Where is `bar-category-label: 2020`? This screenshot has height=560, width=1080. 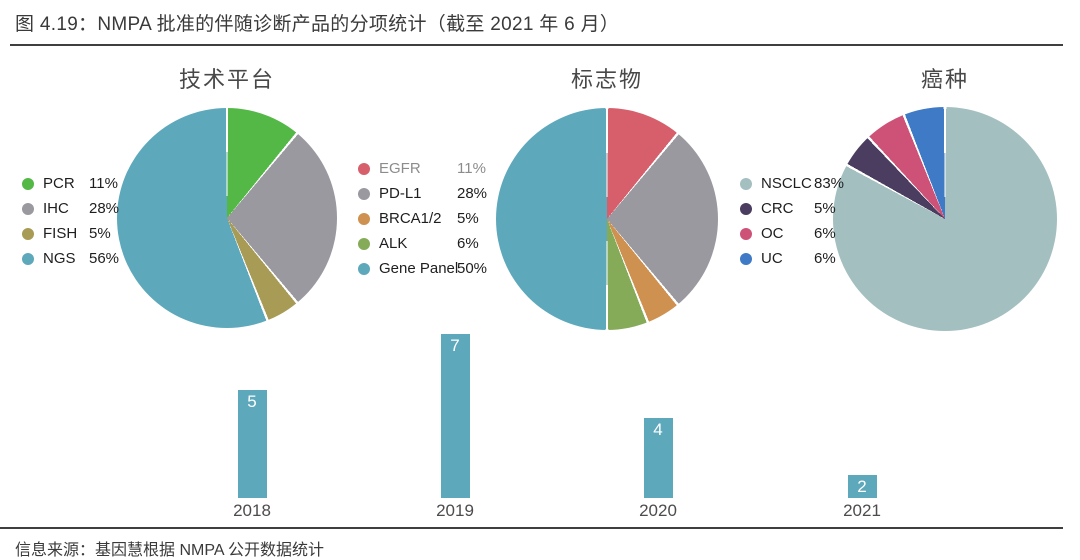 bar-category-label: 2020 is located at coordinates (658, 510).